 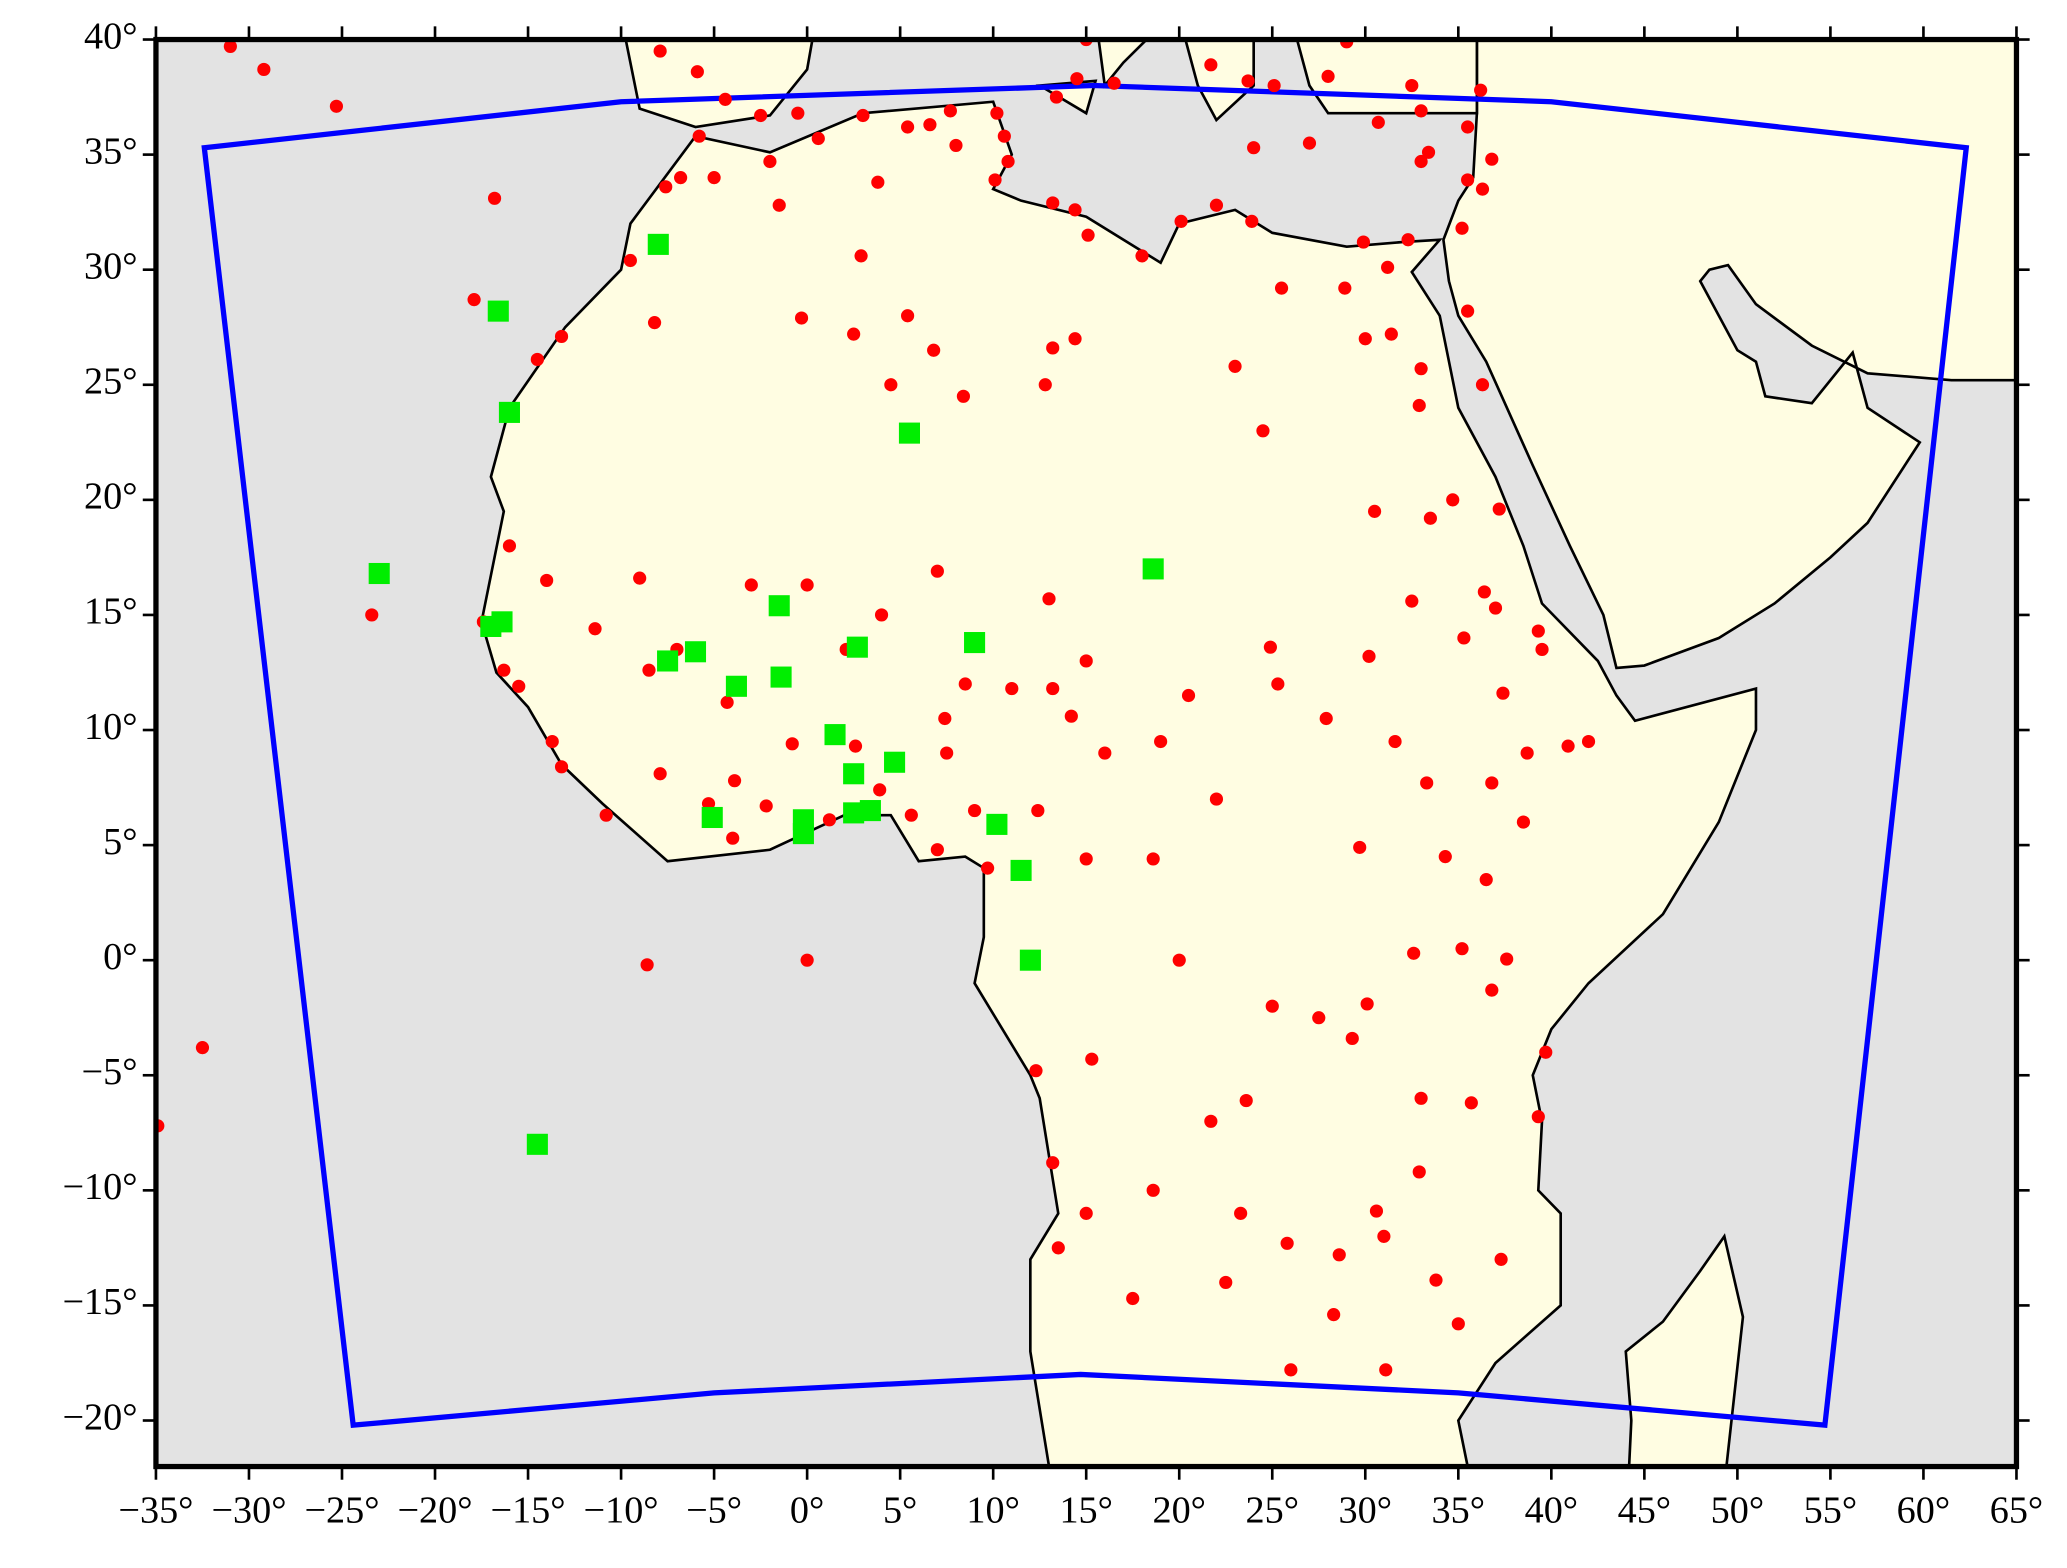 I want to click on y-tick-label: 0°, so click(x=120, y=957).